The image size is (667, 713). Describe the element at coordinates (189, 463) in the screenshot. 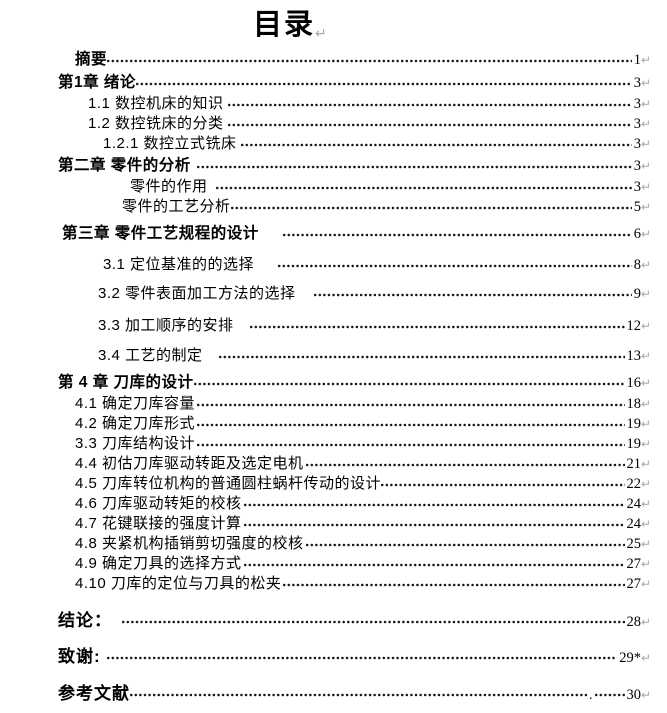

I see `toc-entry-label: 4.4 初估刀库驱动转距及选定电机` at that location.